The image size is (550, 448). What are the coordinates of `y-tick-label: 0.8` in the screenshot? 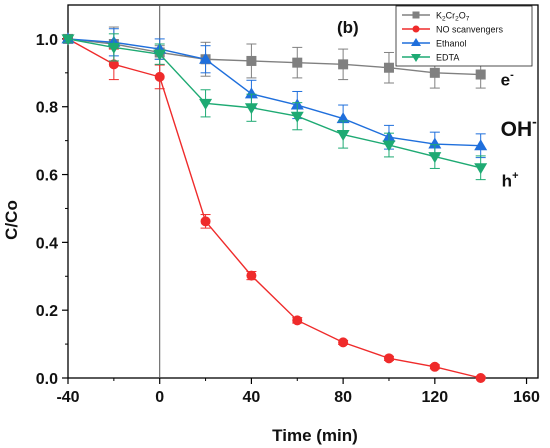 It's located at (47, 108).